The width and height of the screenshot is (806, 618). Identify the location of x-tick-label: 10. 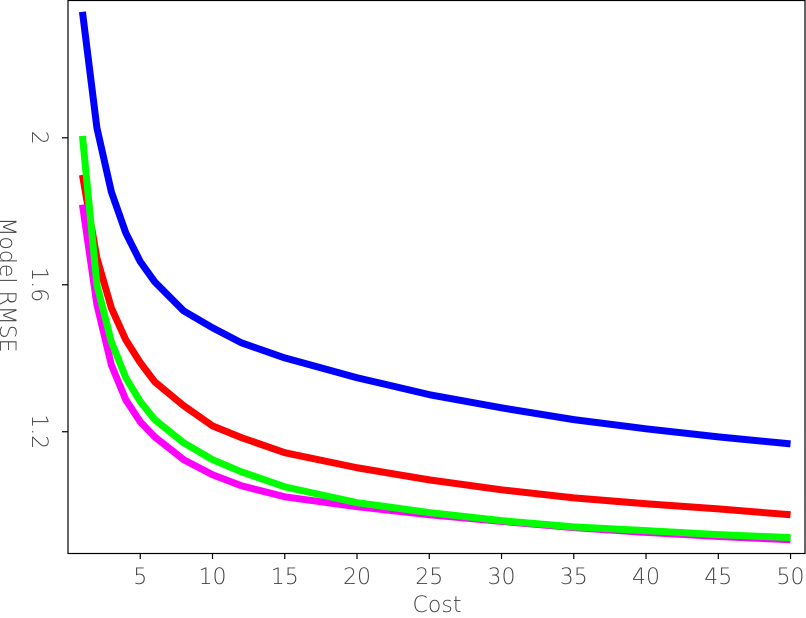
(213, 577).